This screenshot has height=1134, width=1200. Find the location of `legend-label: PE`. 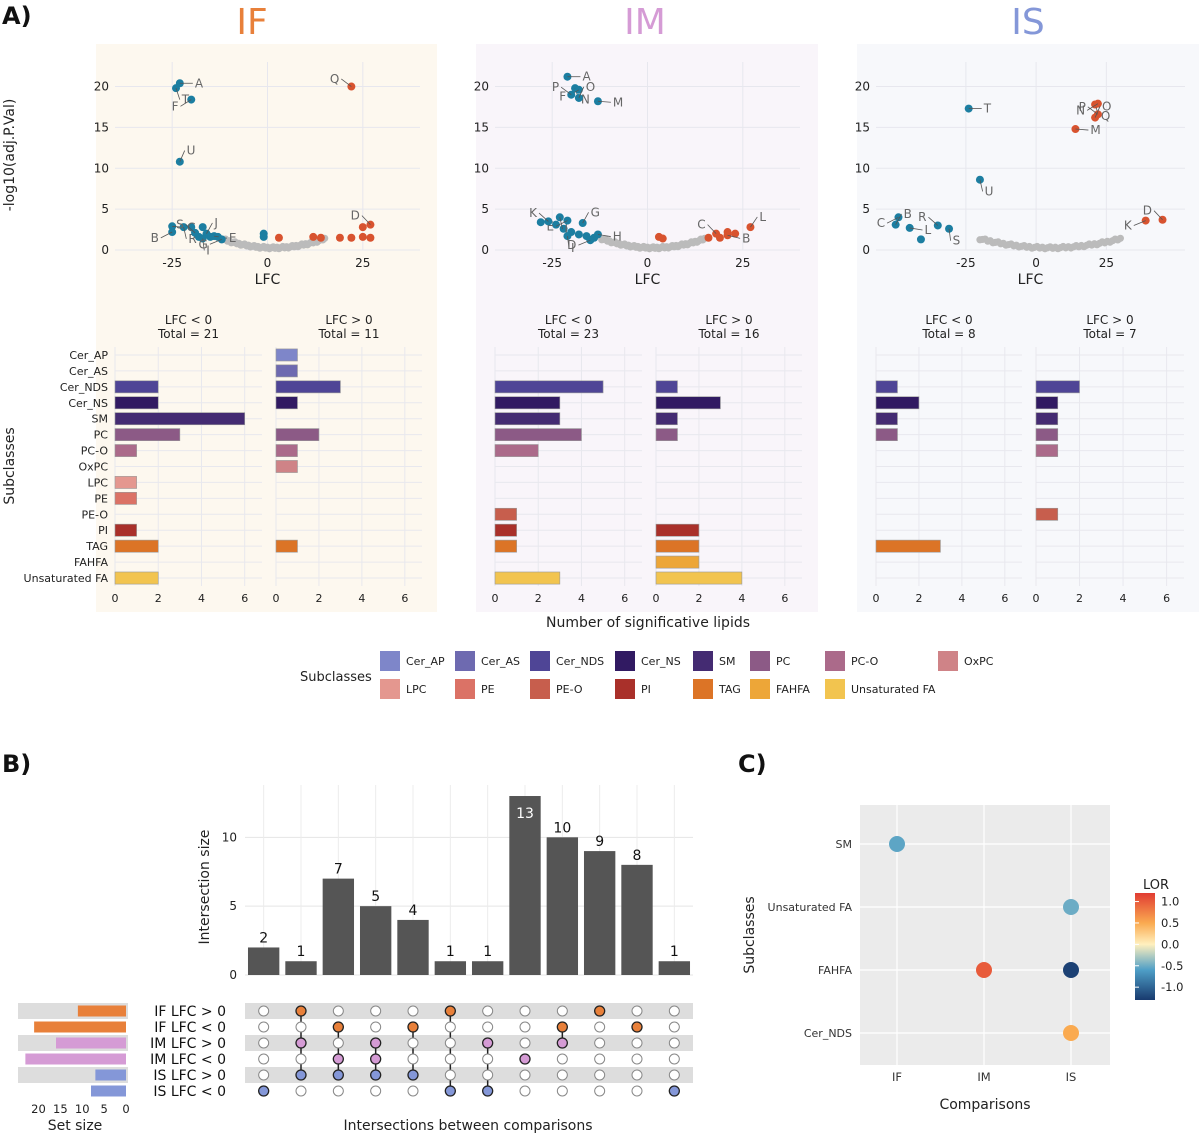

legend-label: PE is located at coordinates (488, 689).